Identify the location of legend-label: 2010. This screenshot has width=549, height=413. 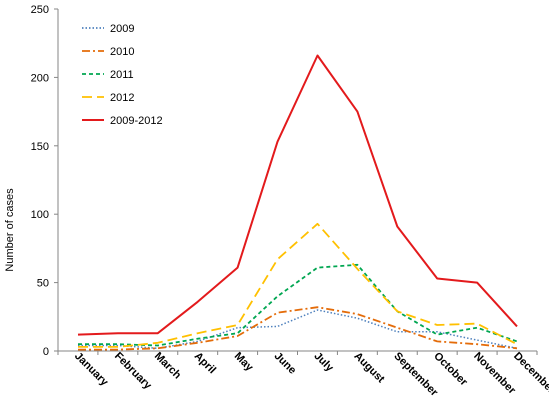
(122, 52).